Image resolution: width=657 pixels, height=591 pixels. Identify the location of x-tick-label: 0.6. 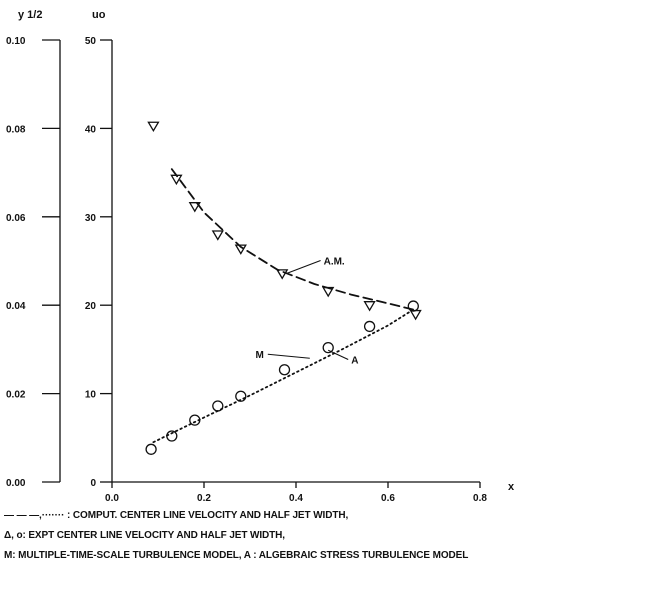
(388, 498).